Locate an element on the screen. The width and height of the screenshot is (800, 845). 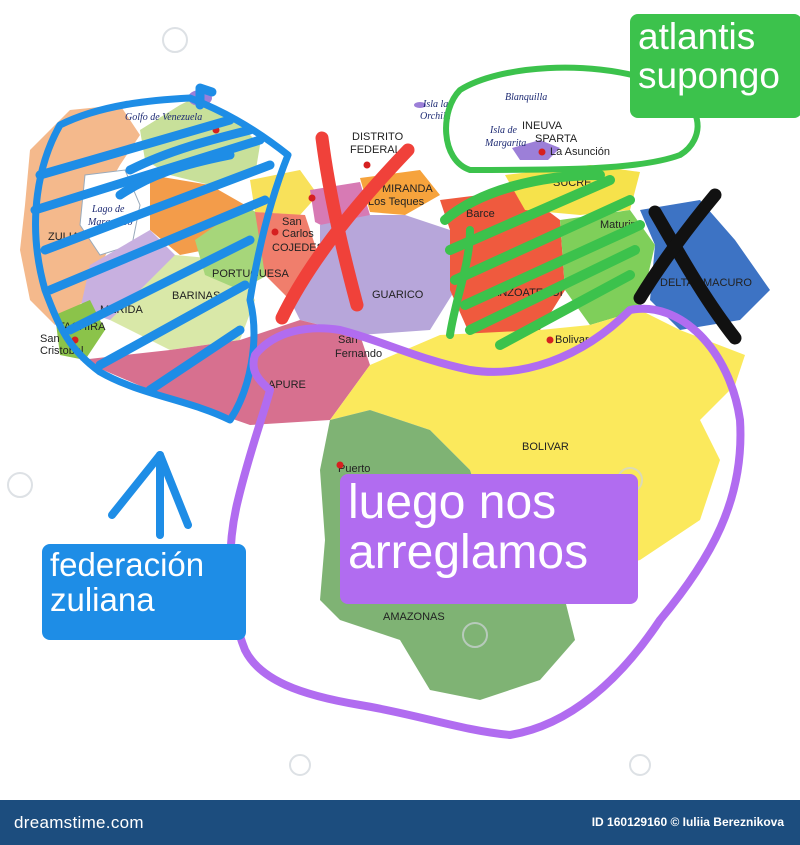
region-carabobo is located at coordinates (284, 192).